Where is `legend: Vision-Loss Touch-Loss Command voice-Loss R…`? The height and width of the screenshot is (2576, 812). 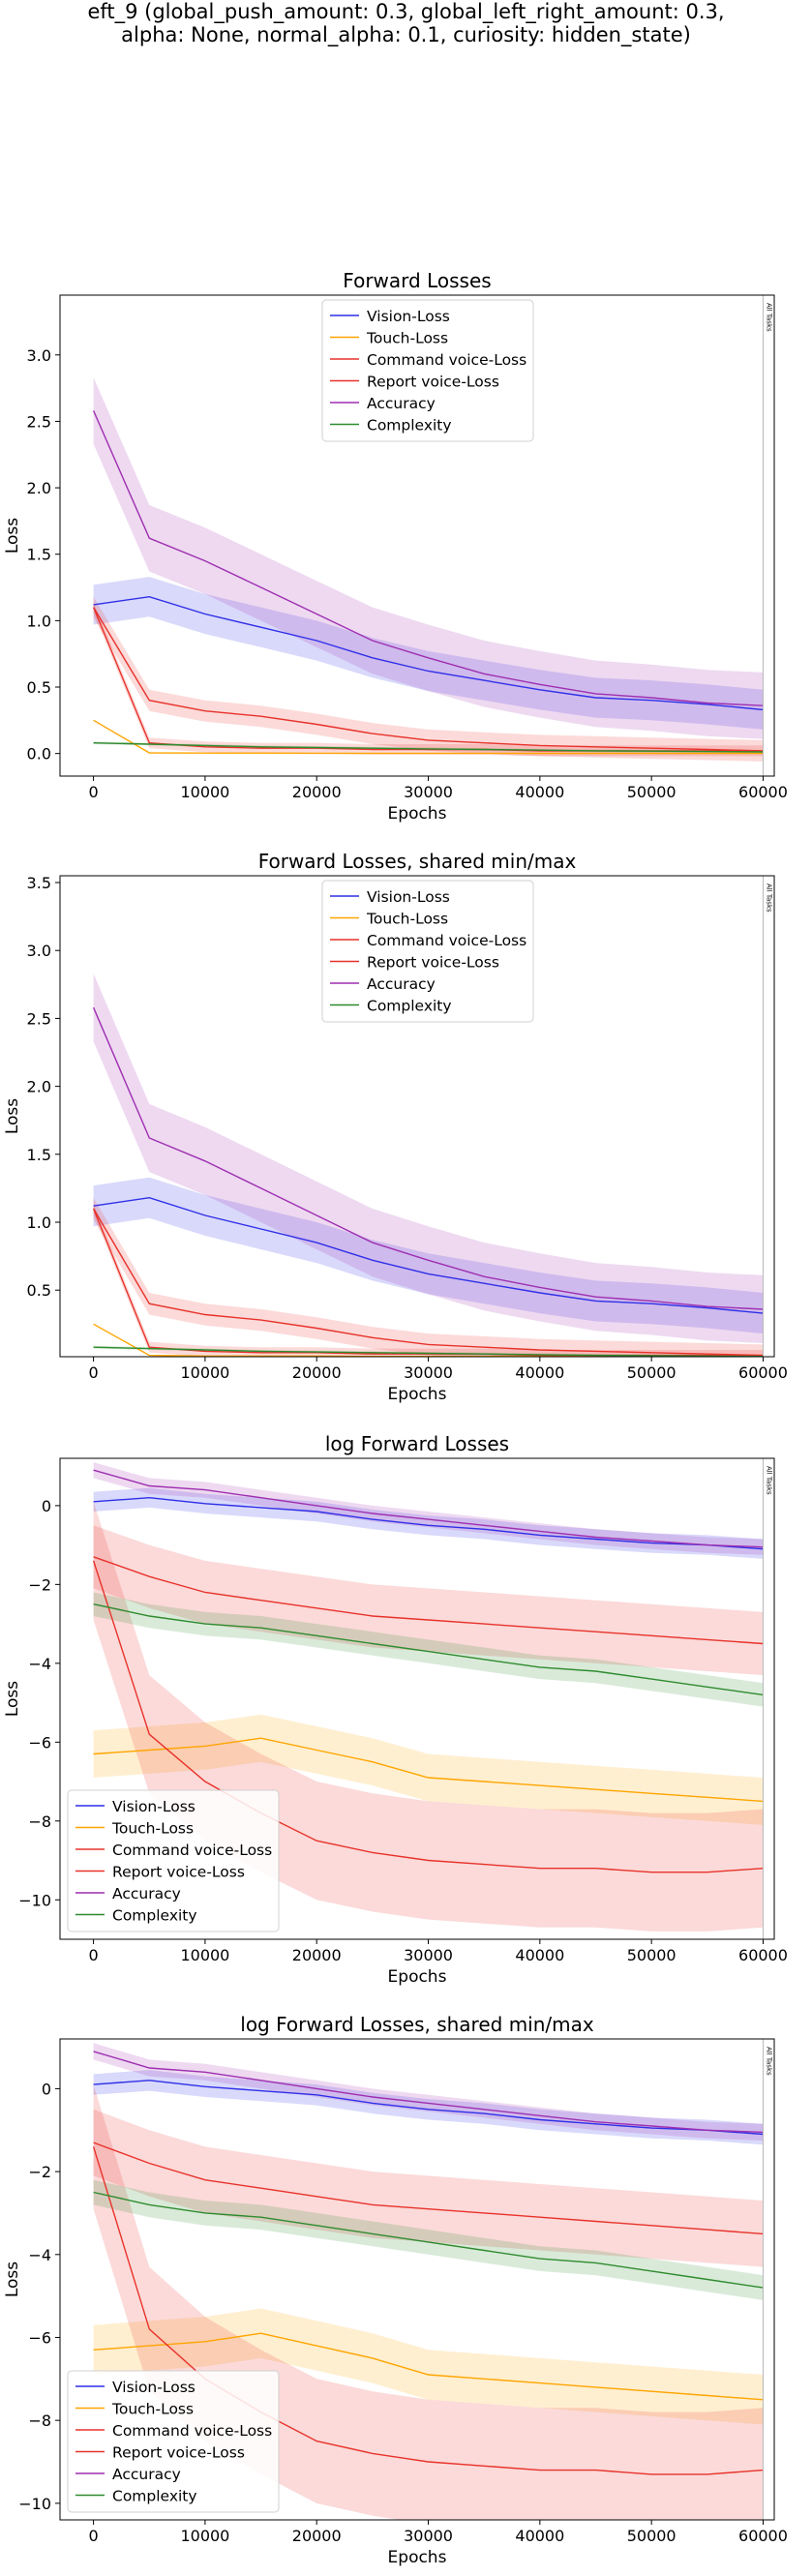 legend: Vision-Loss Touch-Loss Command voice-Loss R… is located at coordinates (428, 951).